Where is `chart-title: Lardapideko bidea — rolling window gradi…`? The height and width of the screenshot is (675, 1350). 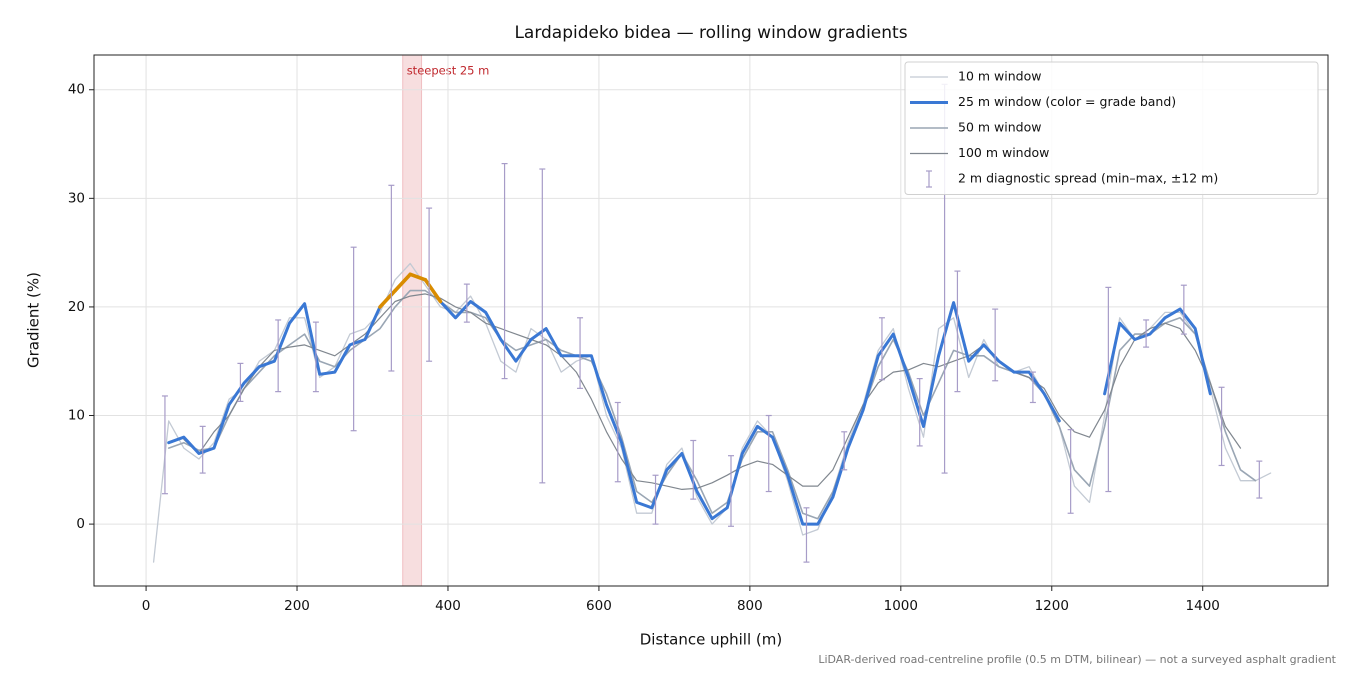
chart-title: Lardapideko bidea — rolling window gradi… is located at coordinates (710, 33).